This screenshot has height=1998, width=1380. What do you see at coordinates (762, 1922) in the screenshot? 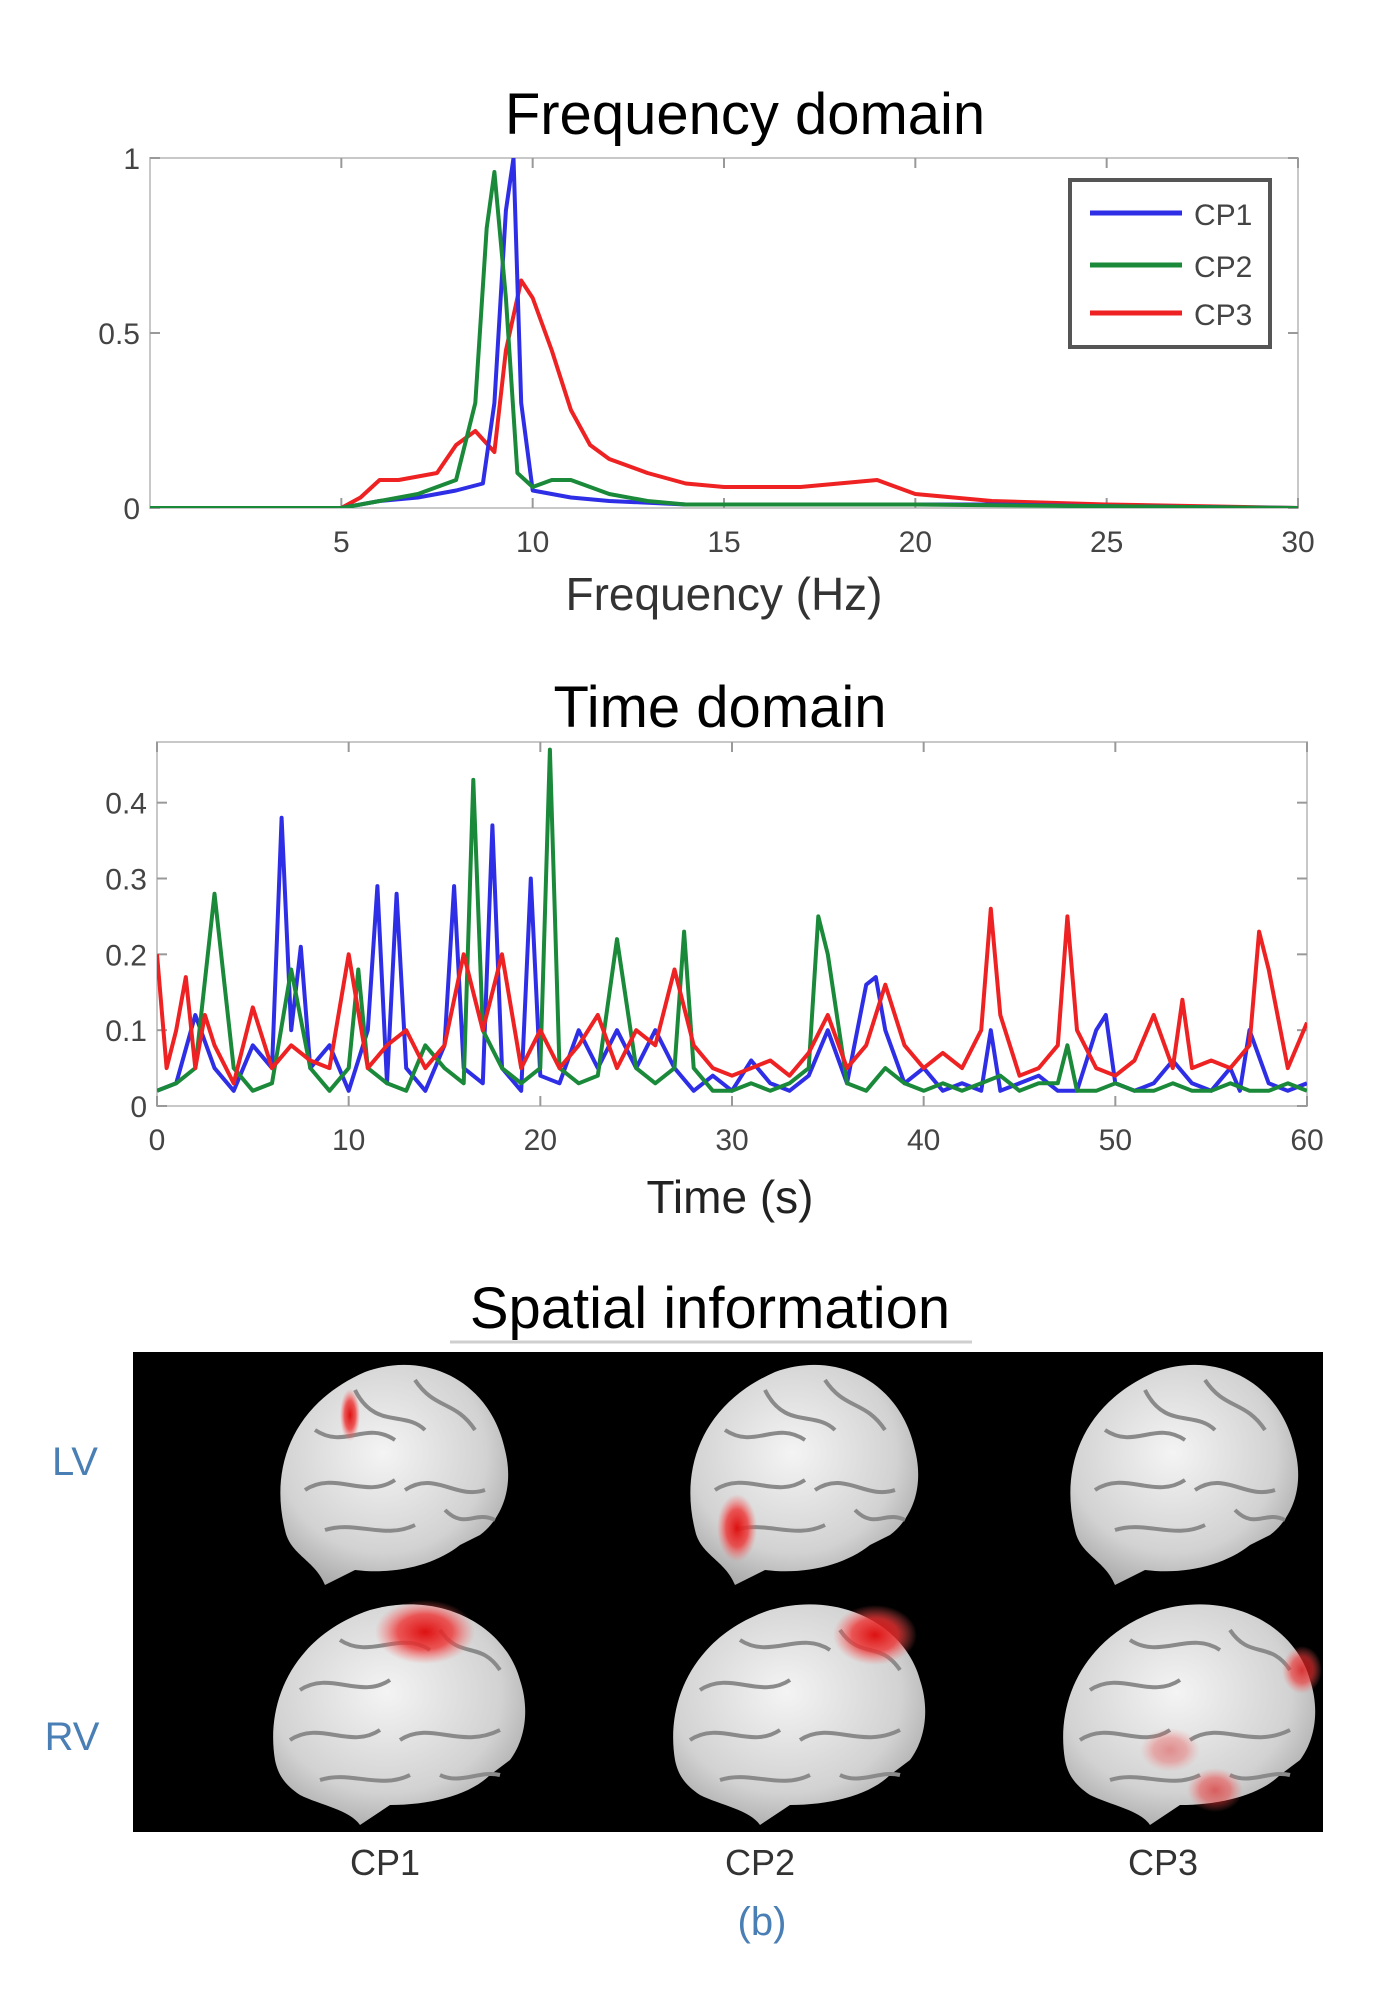
I see `figure-caption: (b)` at bounding box center [762, 1922].